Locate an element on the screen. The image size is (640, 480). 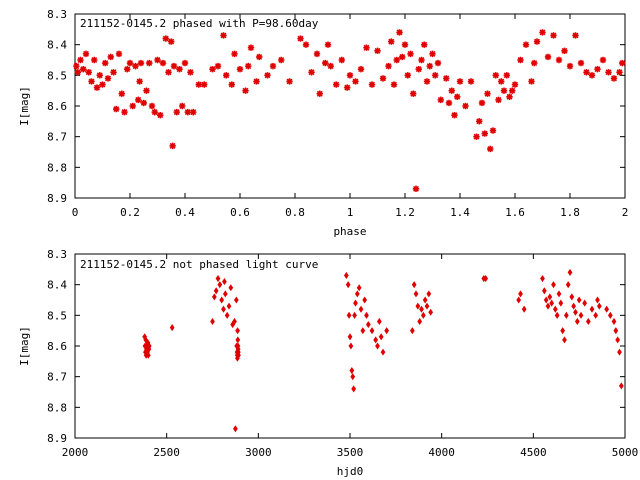
unphased-y-tick-label: 8.5 is located at coordinates (57, 315).